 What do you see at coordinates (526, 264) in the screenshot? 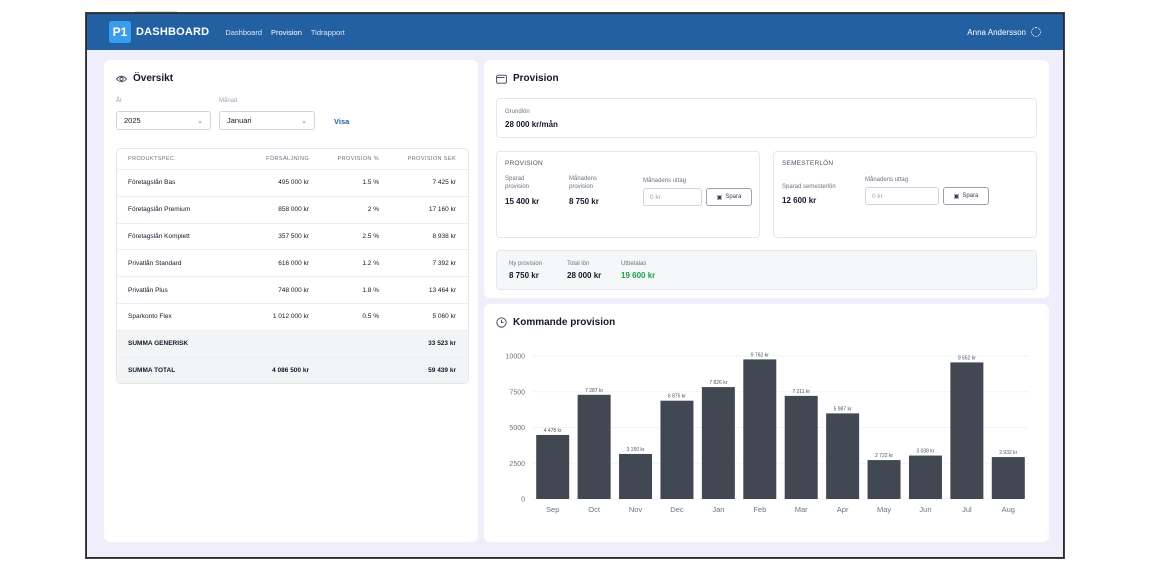
I see `new-provision-label: Ny provision` at bounding box center [526, 264].